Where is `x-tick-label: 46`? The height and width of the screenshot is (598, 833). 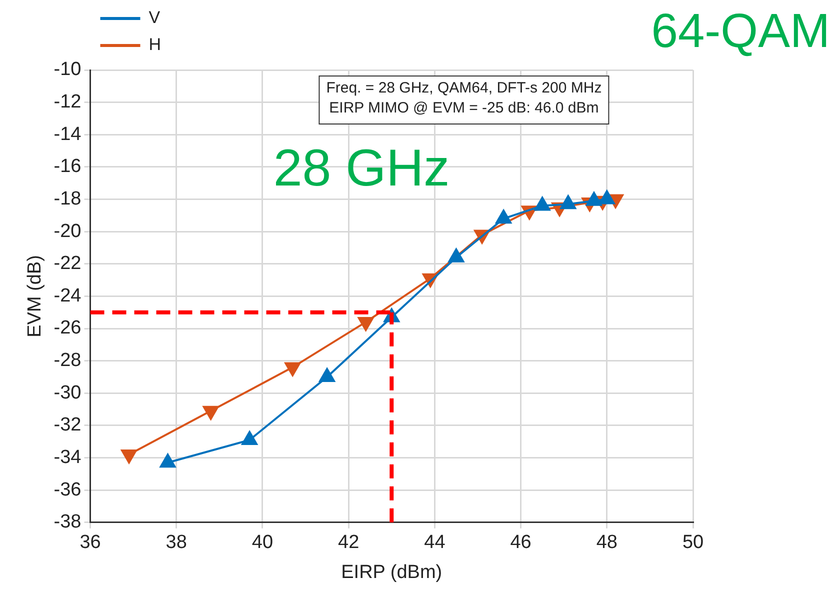
x-tick-label: 46 is located at coordinates (521, 543).